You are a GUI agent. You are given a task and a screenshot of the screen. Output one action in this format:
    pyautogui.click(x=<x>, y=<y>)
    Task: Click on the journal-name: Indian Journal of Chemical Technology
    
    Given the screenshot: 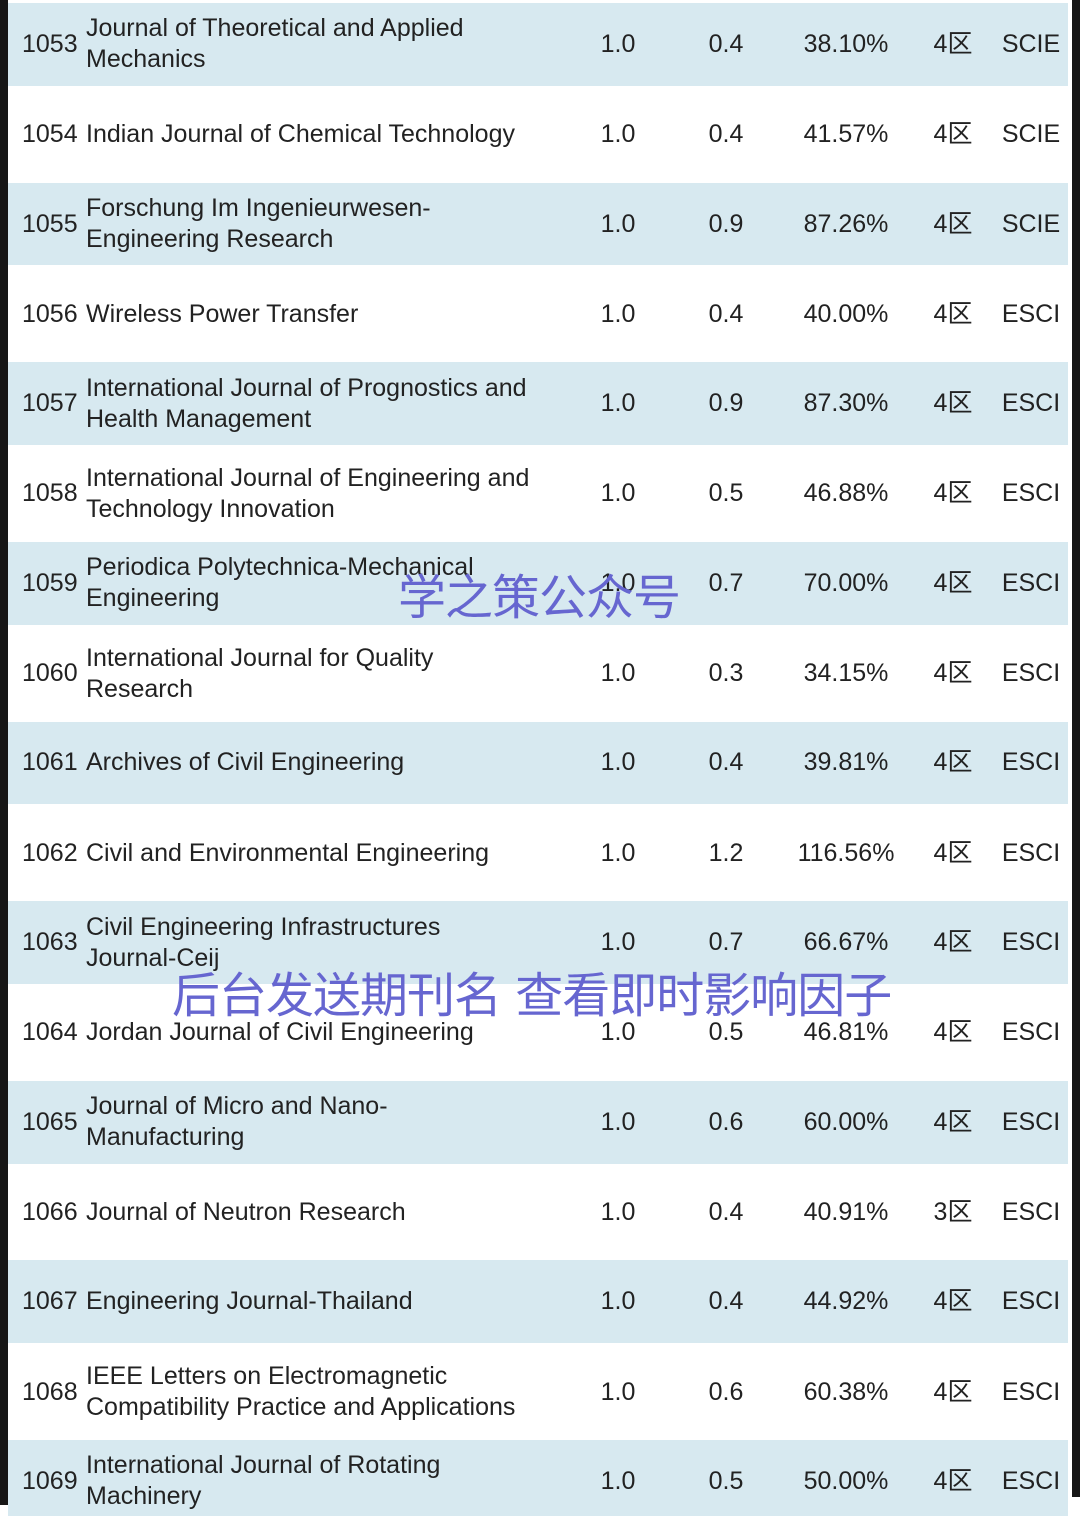 What is the action you would take?
    pyautogui.click(x=300, y=134)
    